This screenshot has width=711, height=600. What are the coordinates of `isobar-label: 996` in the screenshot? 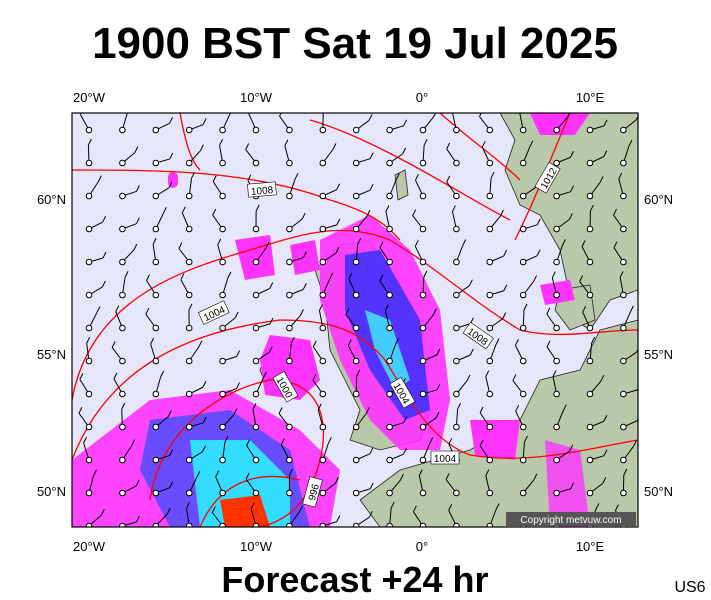 It's located at (312, 492).